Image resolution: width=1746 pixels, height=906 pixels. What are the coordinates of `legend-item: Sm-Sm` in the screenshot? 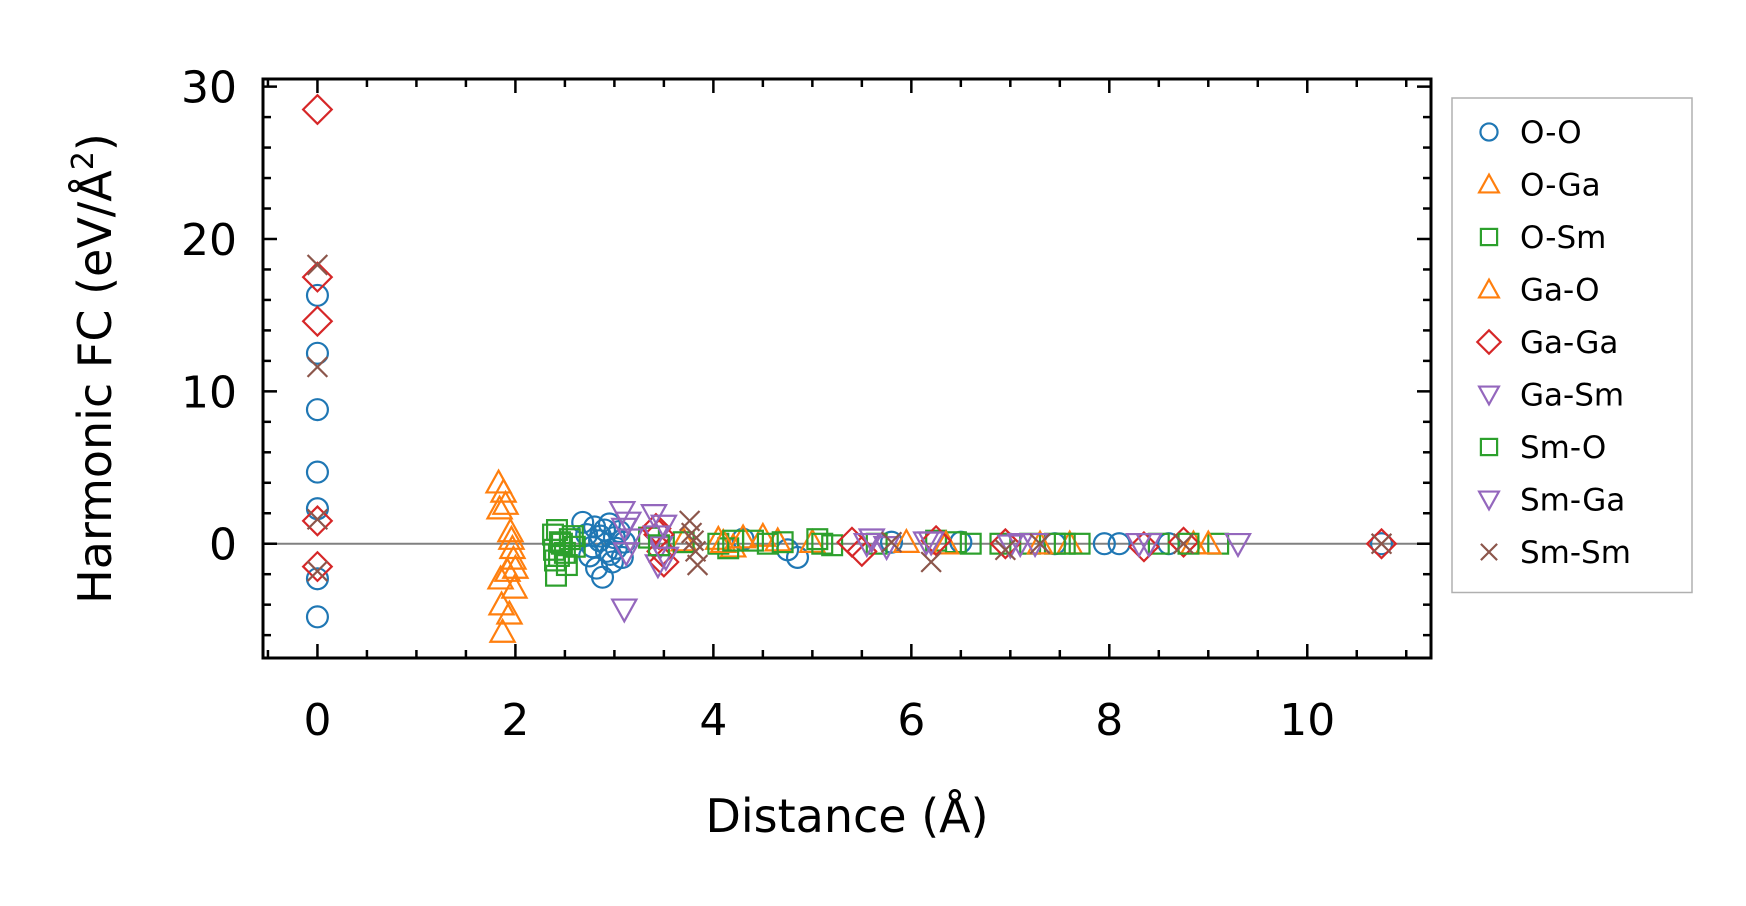 It's located at (1555, 553).